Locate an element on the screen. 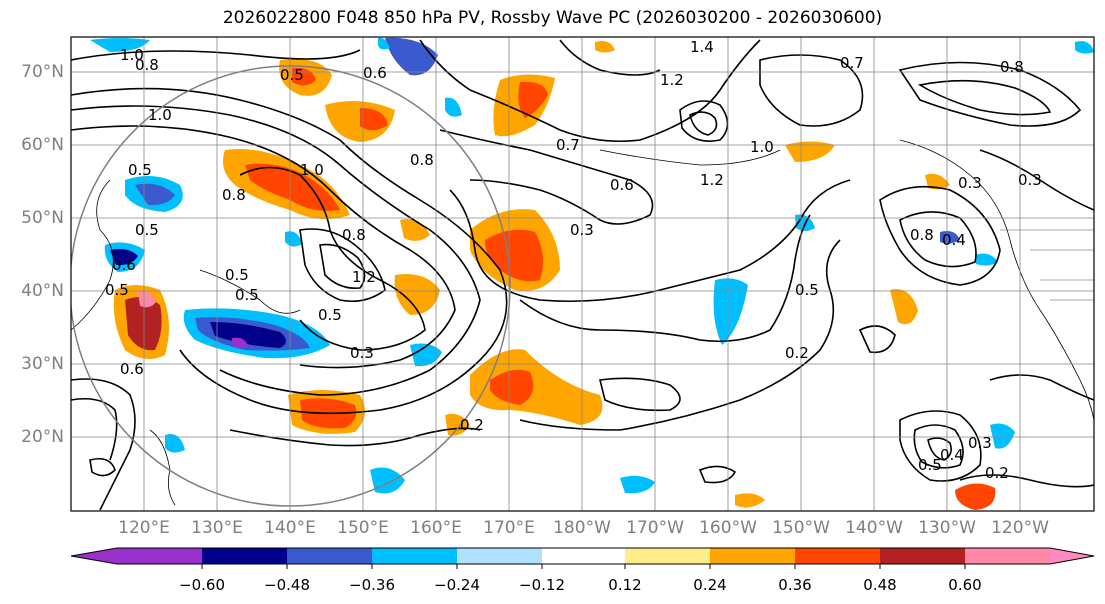 This screenshot has height=604, width=1105. contour-label: 1.2 is located at coordinates (364, 277).